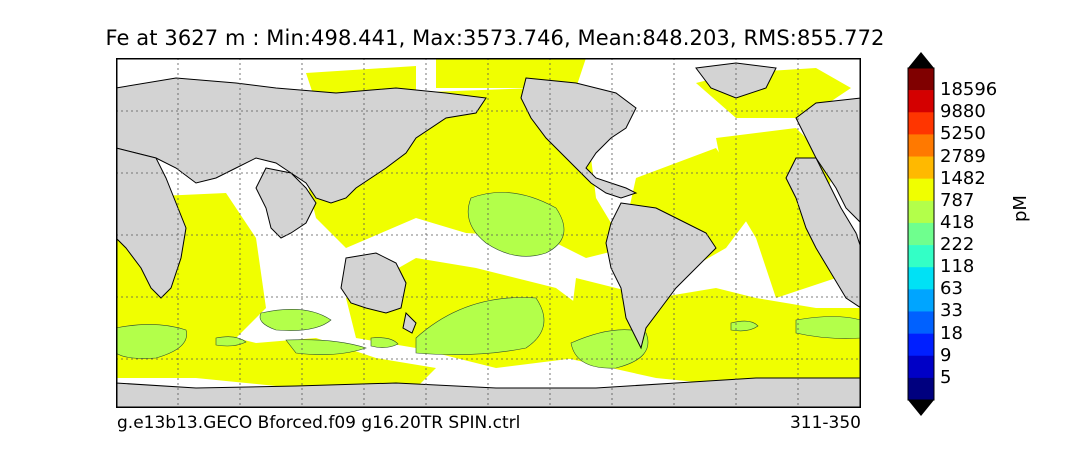  What do you see at coordinates (951, 289) in the screenshot?
I see `colorbar-tick-label: 63` at bounding box center [951, 289].